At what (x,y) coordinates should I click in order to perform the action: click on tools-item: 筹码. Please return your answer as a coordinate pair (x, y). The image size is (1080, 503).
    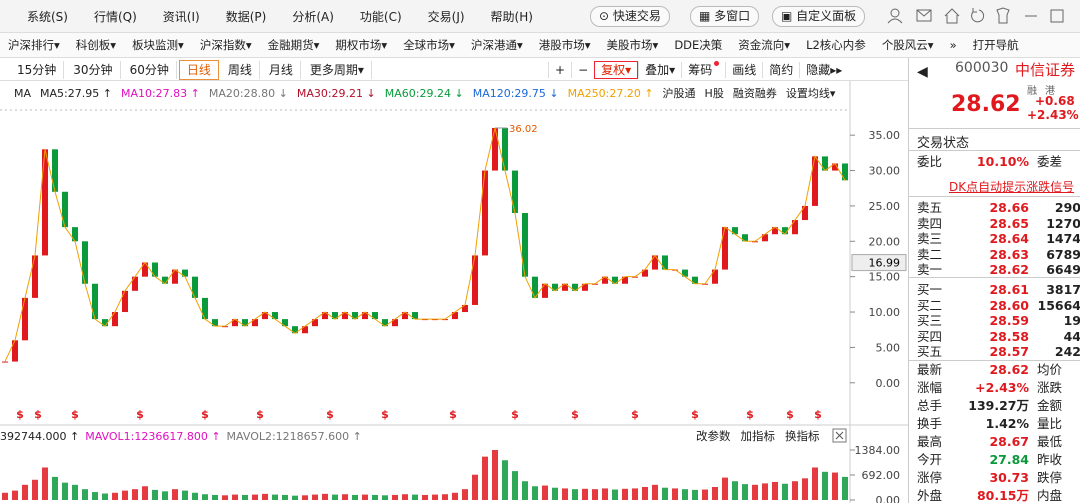
    Looking at the image, I should click on (703, 69).